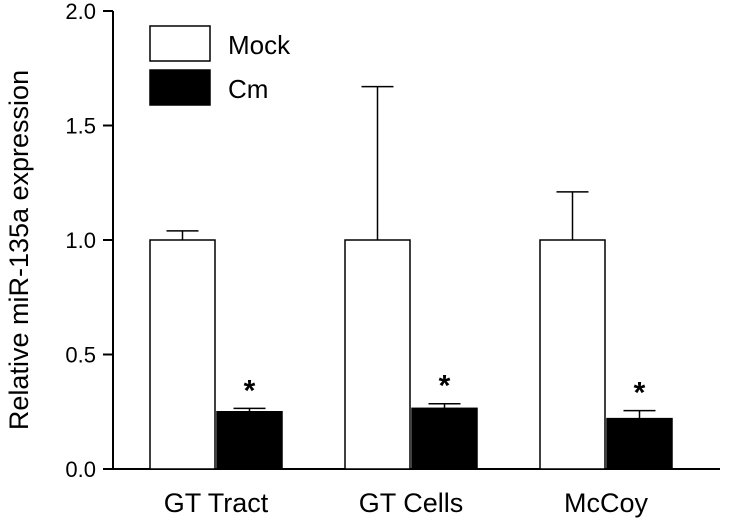 Image resolution: width=734 pixels, height=525 pixels. I want to click on y-tick-label: 1.0, so click(80, 240).